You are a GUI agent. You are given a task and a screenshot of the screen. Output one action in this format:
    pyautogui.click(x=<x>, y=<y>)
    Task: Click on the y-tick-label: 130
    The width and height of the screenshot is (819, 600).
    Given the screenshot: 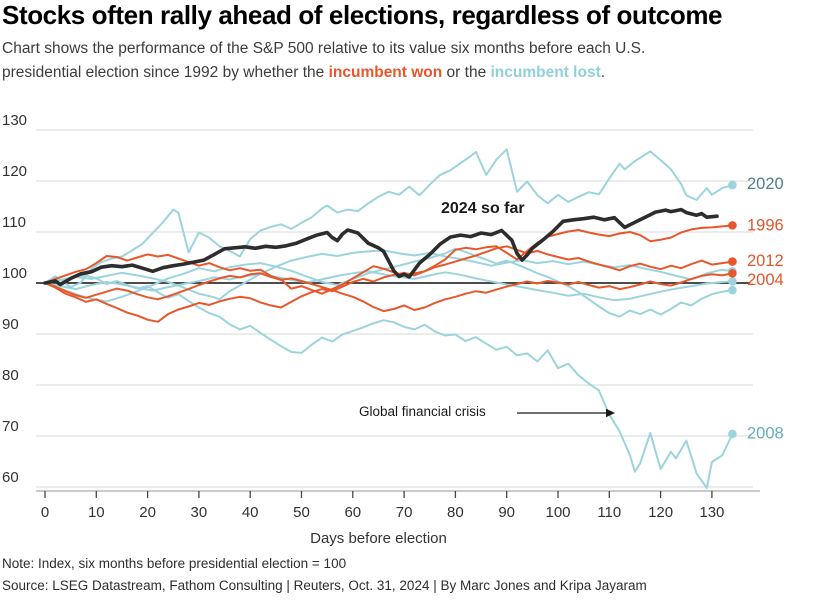 What is the action you would take?
    pyautogui.click(x=14, y=120)
    